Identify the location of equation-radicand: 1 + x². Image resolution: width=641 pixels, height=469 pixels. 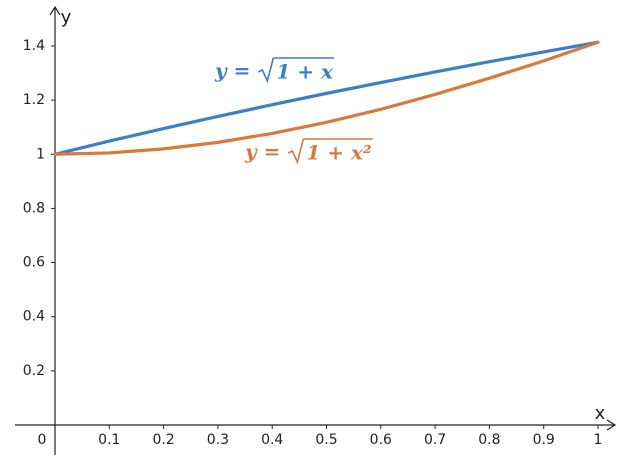
(339, 153).